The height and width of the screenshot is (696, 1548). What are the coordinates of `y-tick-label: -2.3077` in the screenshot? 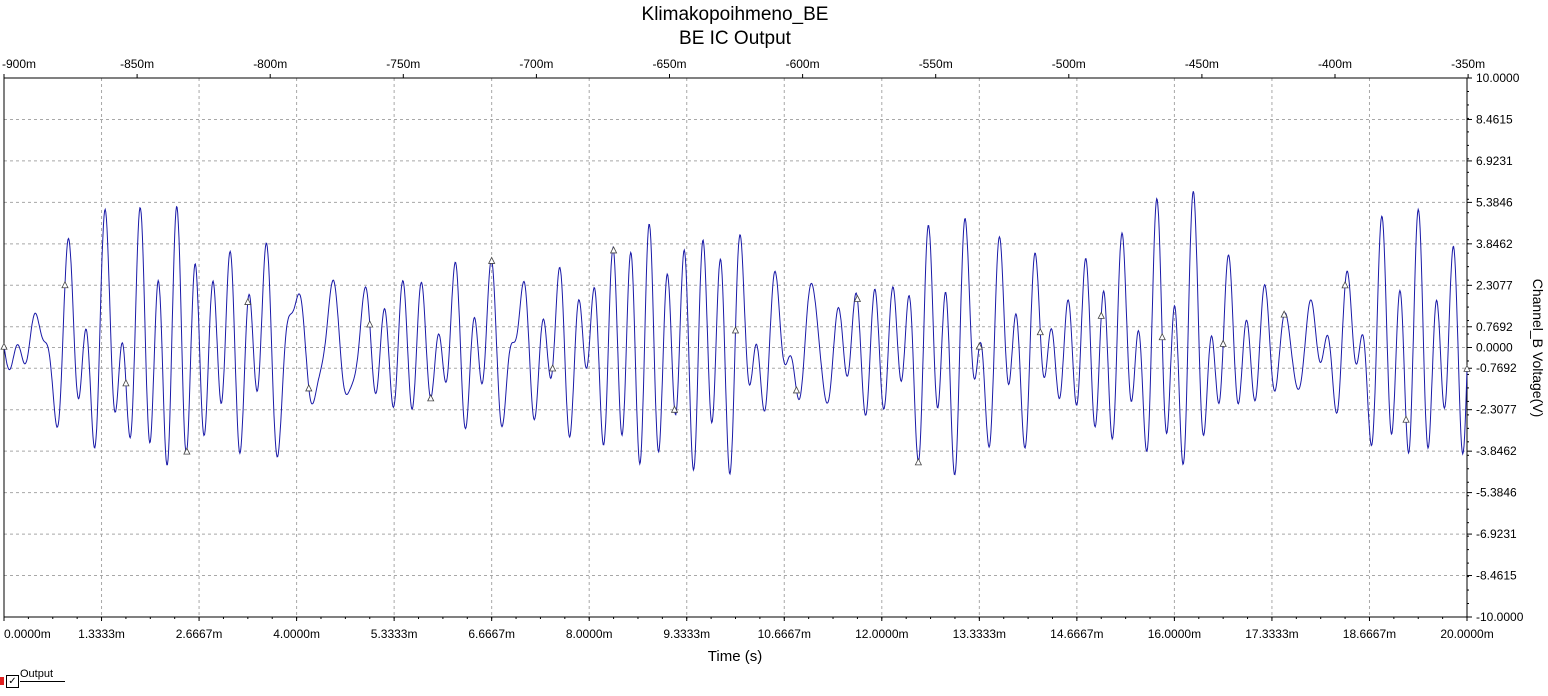 It's located at (1496, 410).